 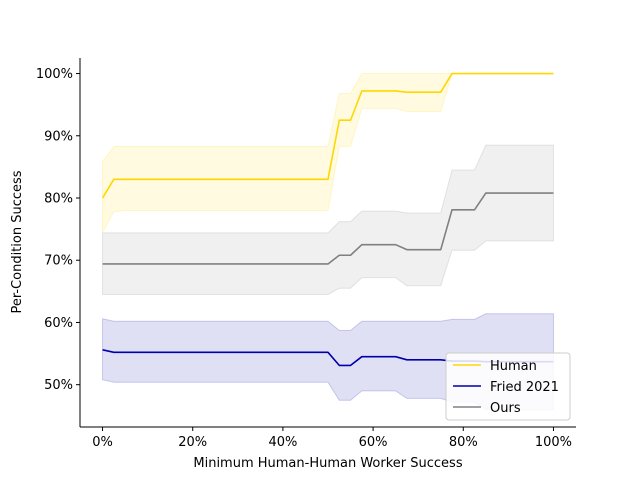 What do you see at coordinates (192, 442) in the screenshot?
I see `x-tick-label: 20%` at bounding box center [192, 442].